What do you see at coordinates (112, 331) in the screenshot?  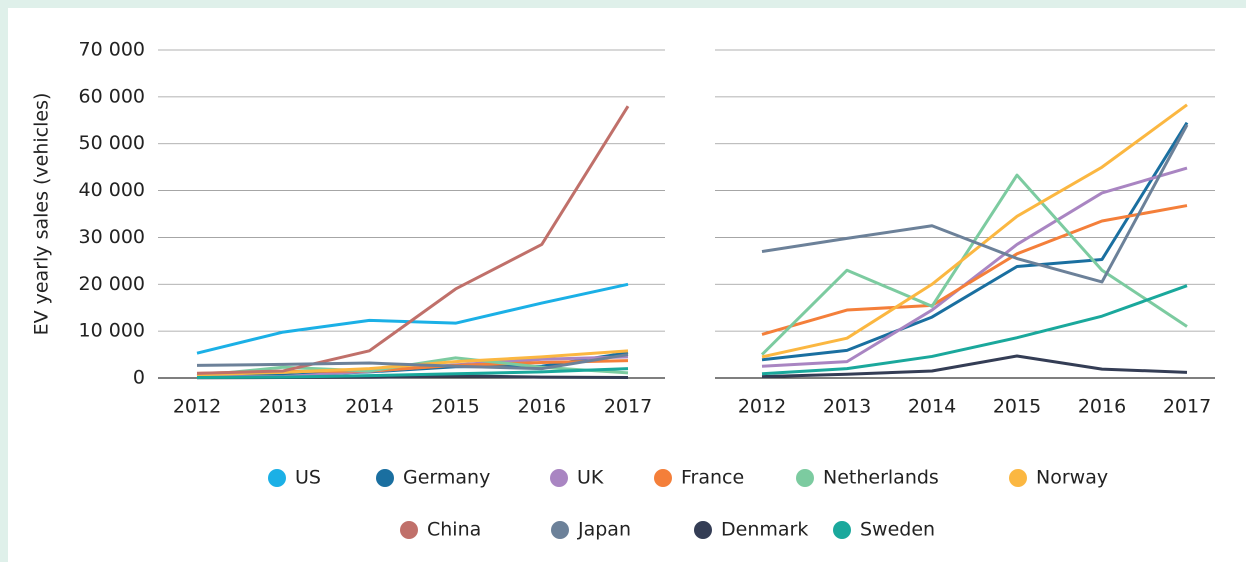 I see `y-tick-label: 10 000` at bounding box center [112, 331].